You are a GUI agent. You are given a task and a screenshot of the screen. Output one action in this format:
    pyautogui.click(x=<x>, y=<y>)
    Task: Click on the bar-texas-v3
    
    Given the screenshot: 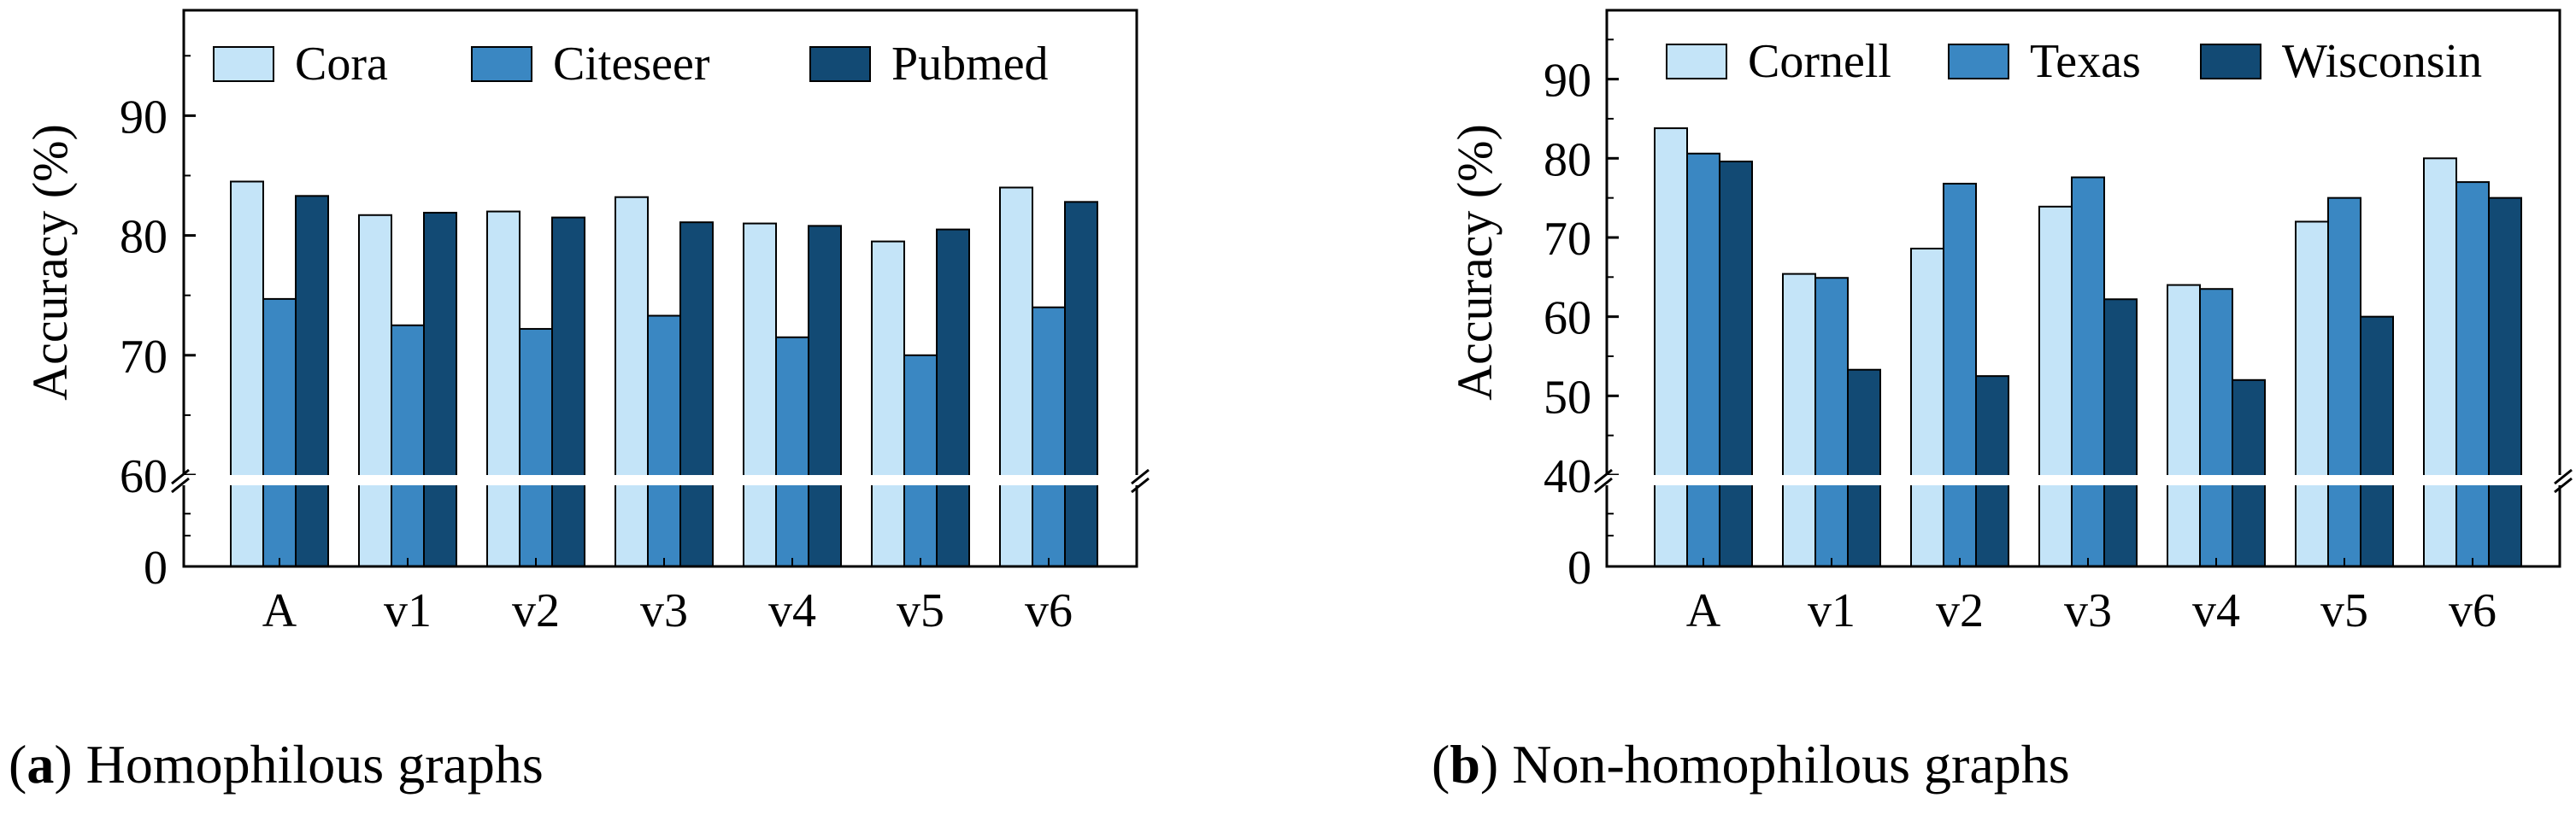 What is the action you would take?
    pyautogui.click(x=2088, y=372)
    